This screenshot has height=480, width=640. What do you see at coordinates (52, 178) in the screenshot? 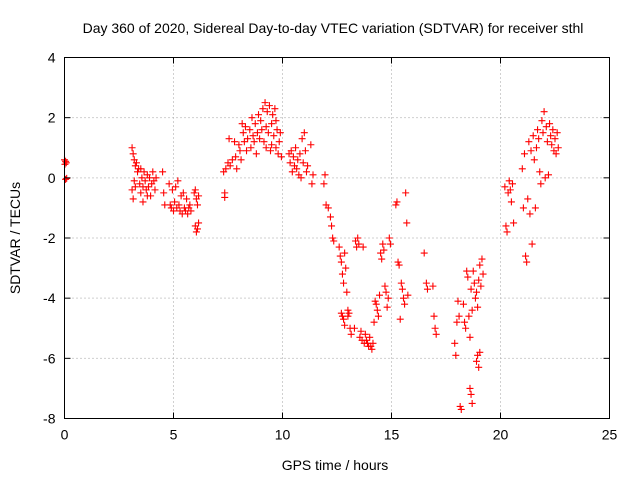
I see `y-tick-label: 0` at bounding box center [52, 178].